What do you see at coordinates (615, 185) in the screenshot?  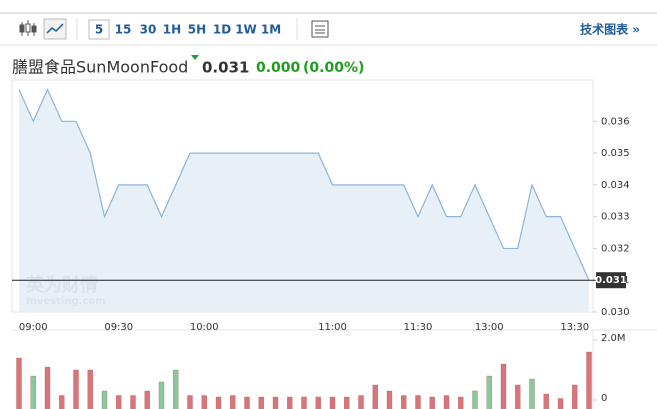 I see `y-tick-label: 0.034` at bounding box center [615, 185].